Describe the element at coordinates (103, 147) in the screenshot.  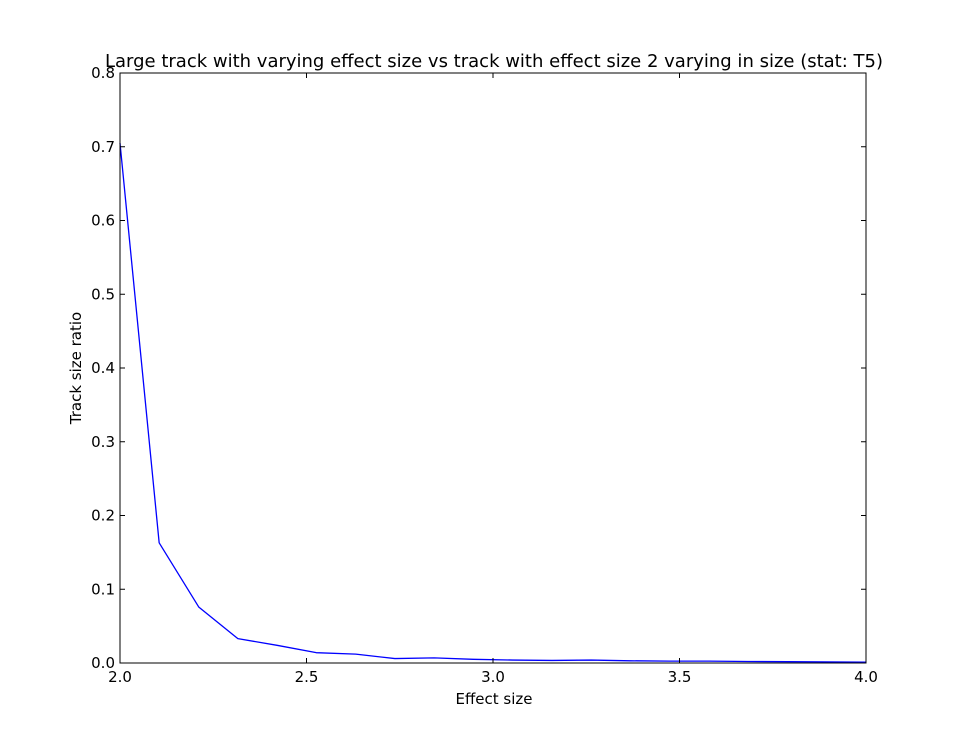
I see `y-tick-label: 0.7` at that location.